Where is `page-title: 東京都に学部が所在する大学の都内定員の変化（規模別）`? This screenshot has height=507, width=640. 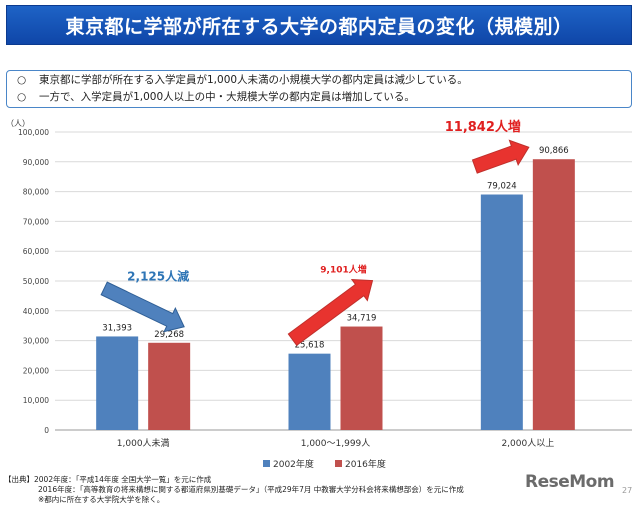
page-title: 東京都に学部が所在する大学の都内定員の変化（規模別） is located at coordinates (319, 26).